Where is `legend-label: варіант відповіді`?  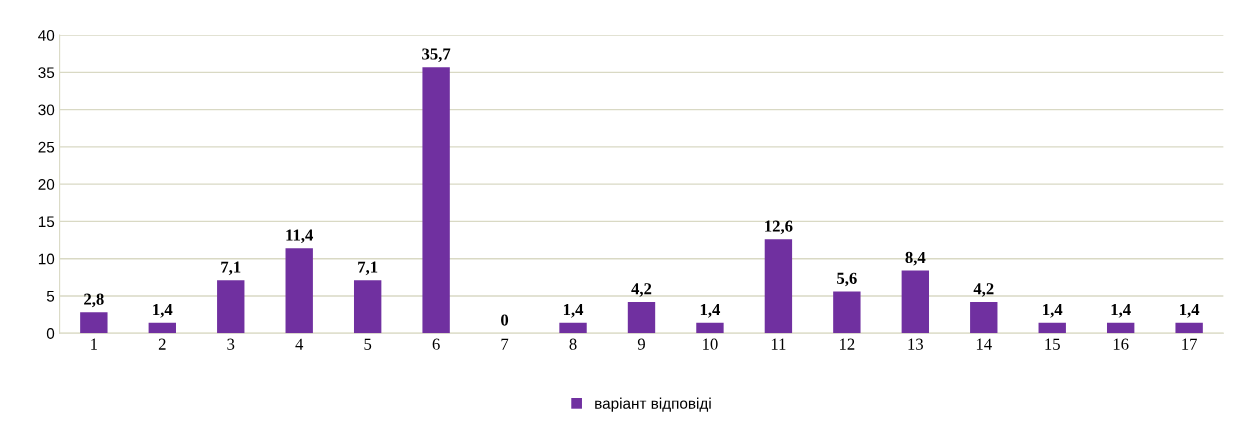 legend-label: варіант відповіді is located at coordinates (653, 404).